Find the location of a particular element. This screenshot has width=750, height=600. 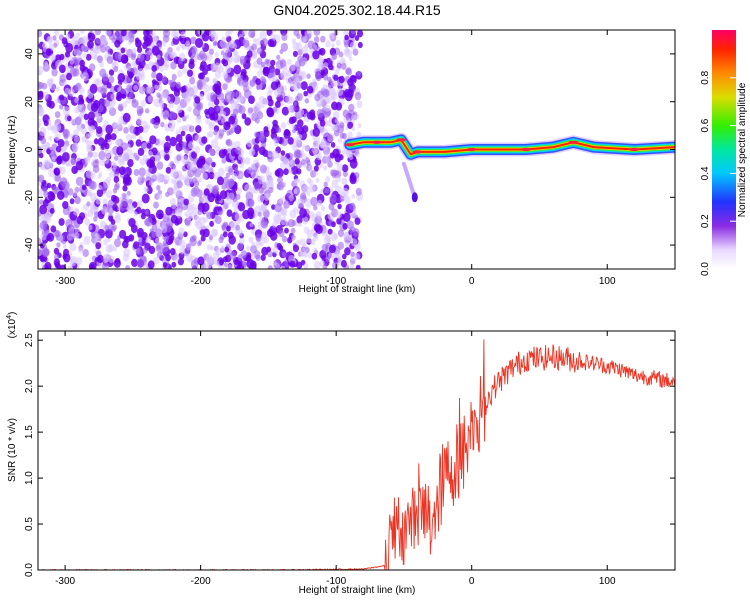

spectrogram-y-tick-label: -20 is located at coordinates (29, 197).